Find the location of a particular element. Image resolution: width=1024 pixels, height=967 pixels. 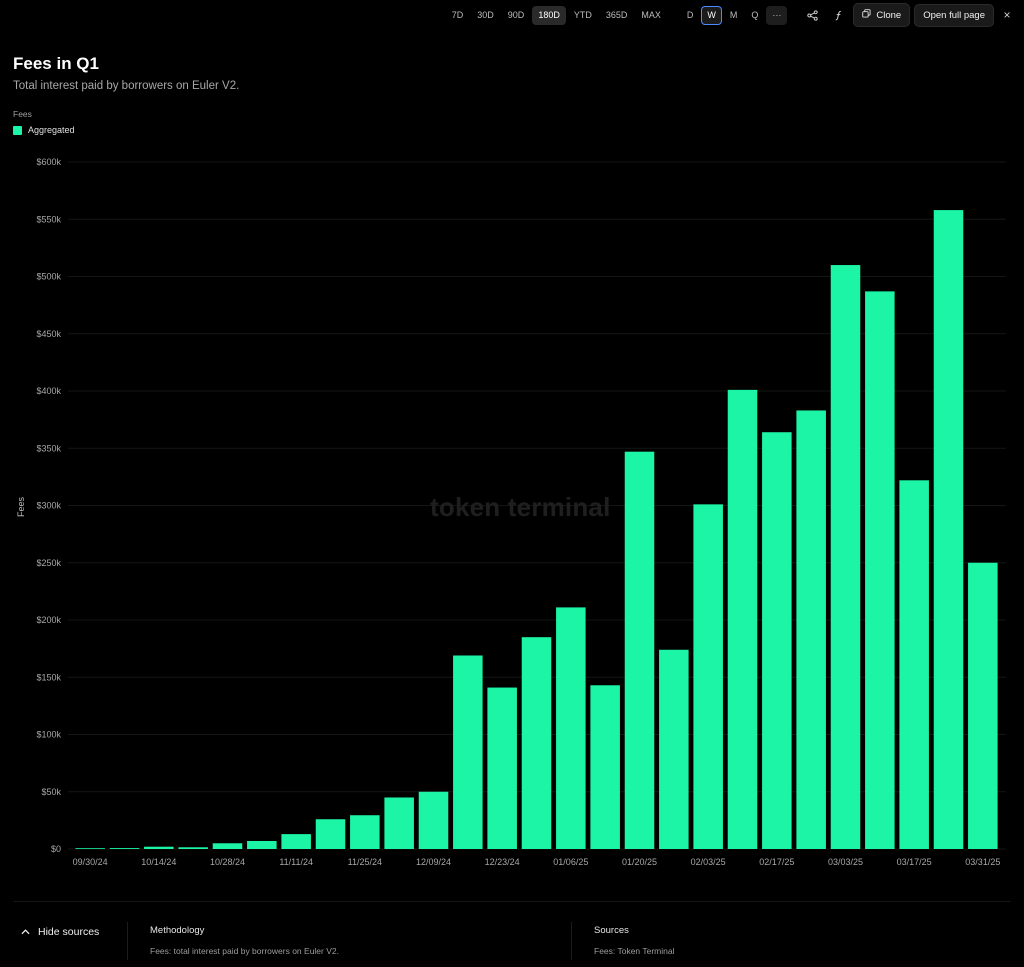

y-tick-label: $550k is located at coordinates (48, 219).